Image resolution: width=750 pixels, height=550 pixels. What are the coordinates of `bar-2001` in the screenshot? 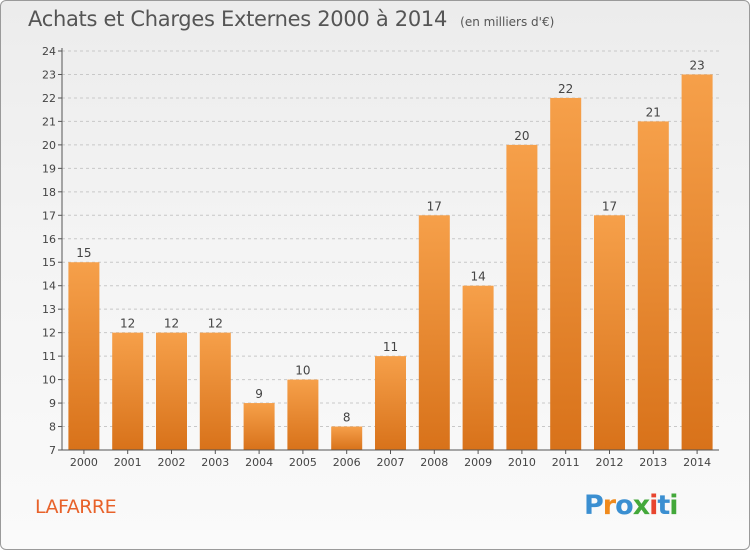 It's located at (128, 391).